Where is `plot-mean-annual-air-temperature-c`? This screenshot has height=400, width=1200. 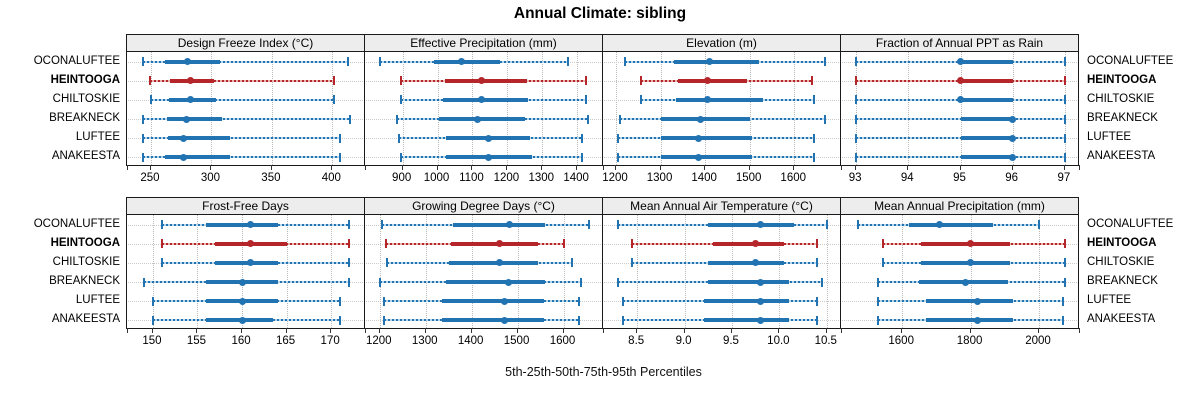 plot-mean-annual-air-temperature-c is located at coordinates (721, 271).